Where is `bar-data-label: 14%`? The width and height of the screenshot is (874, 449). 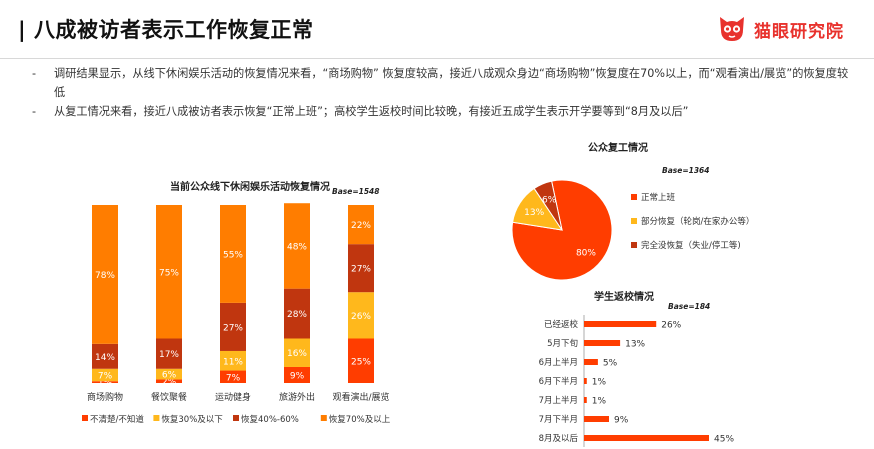
bar-data-label: 14% is located at coordinates (105, 358).